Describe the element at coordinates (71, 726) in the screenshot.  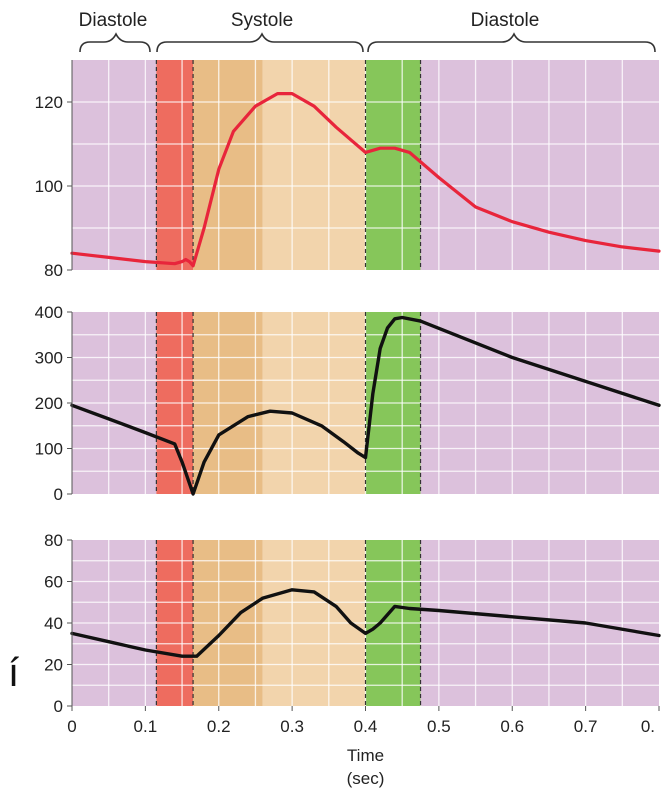
I see `x-tick-label: 0` at that location.